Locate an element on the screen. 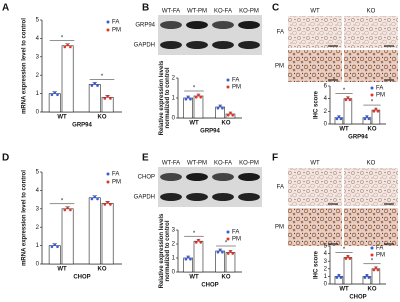 This screenshot has width=400, height=302. y-axis-label-line: Relative expression levels is located at coordinates (162, 250).